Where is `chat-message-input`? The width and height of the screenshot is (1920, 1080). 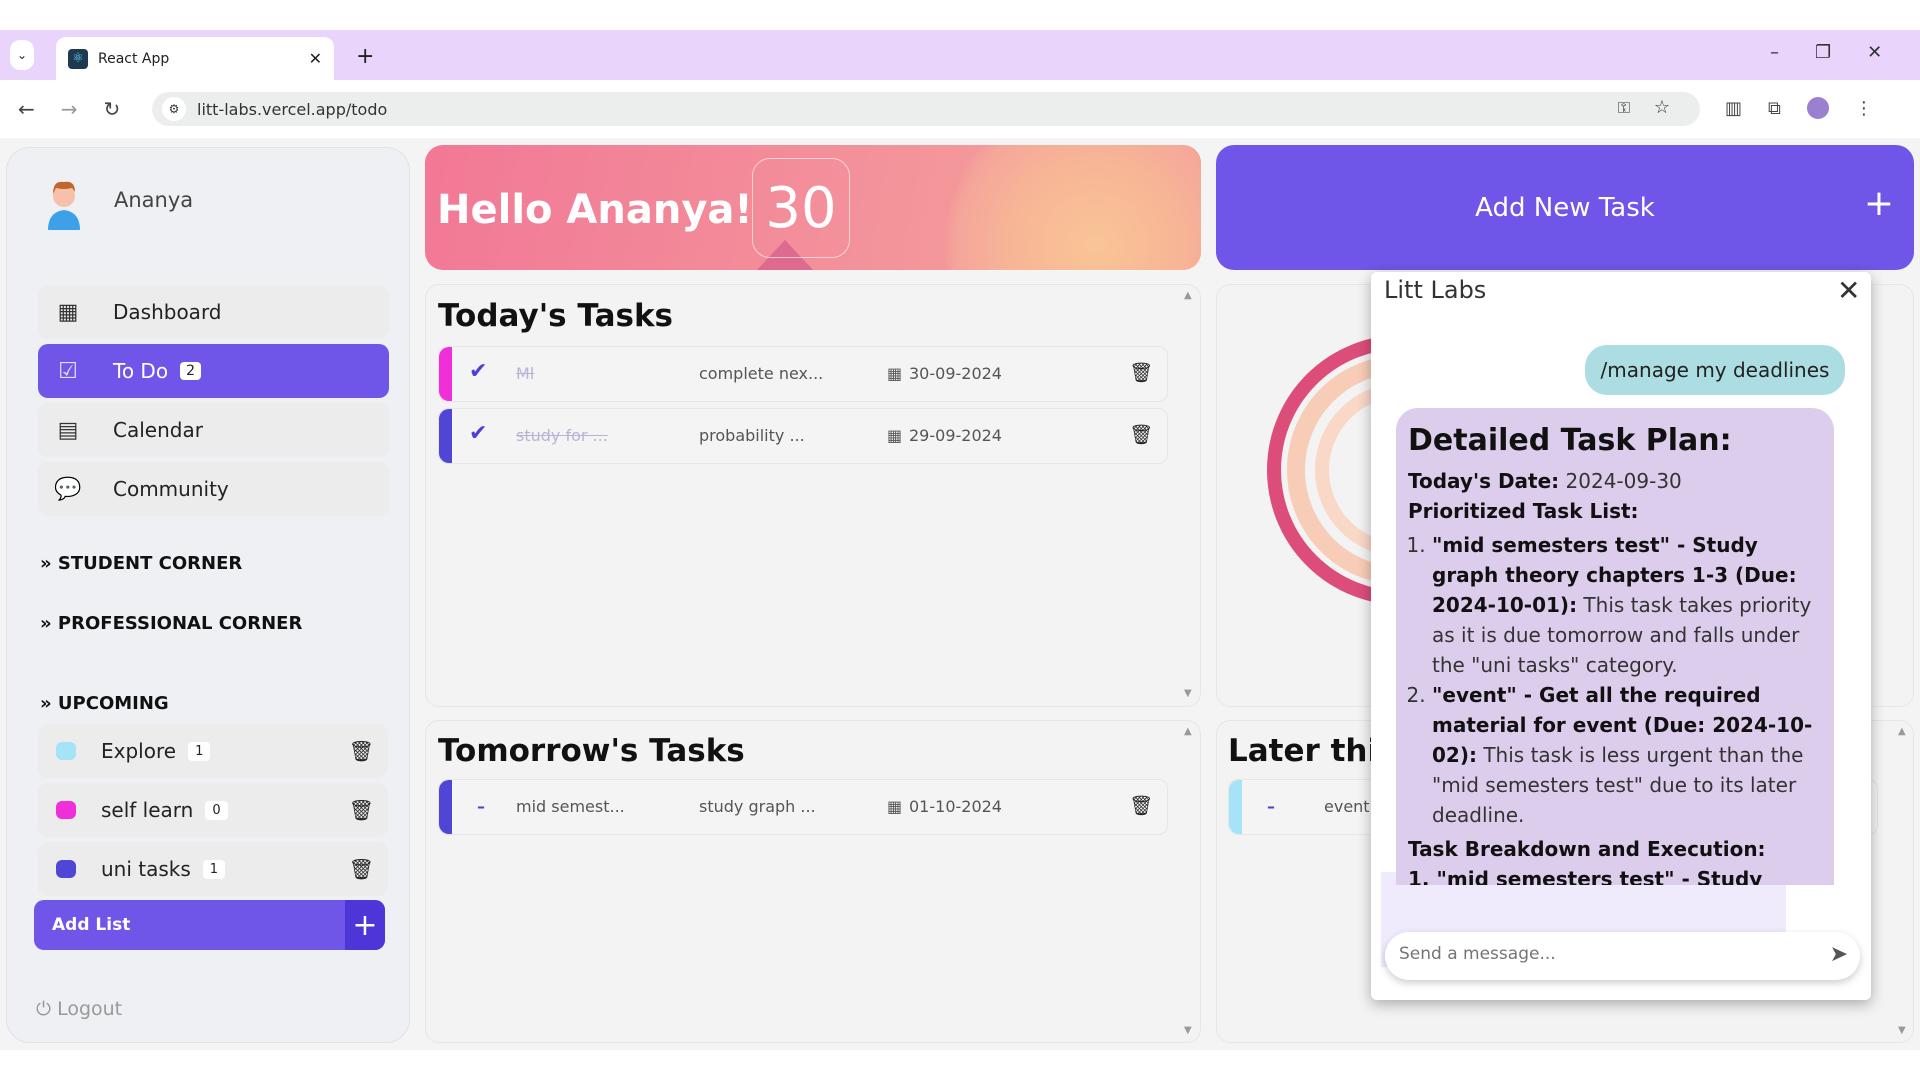 chat-message-input is located at coordinates (1599, 954).